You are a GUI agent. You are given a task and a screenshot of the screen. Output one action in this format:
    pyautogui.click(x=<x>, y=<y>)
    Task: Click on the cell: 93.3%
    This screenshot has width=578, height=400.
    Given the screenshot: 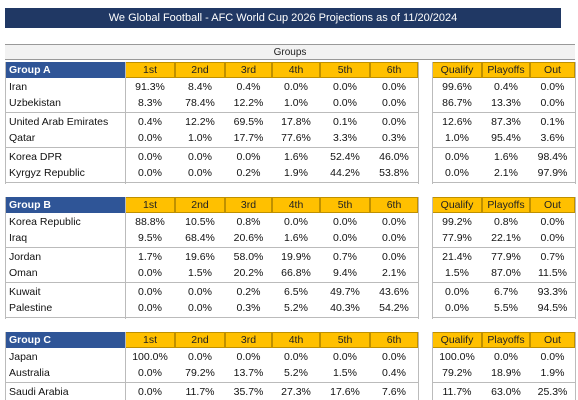 What is the action you would take?
    pyautogui.click(x=552, y=292)
    